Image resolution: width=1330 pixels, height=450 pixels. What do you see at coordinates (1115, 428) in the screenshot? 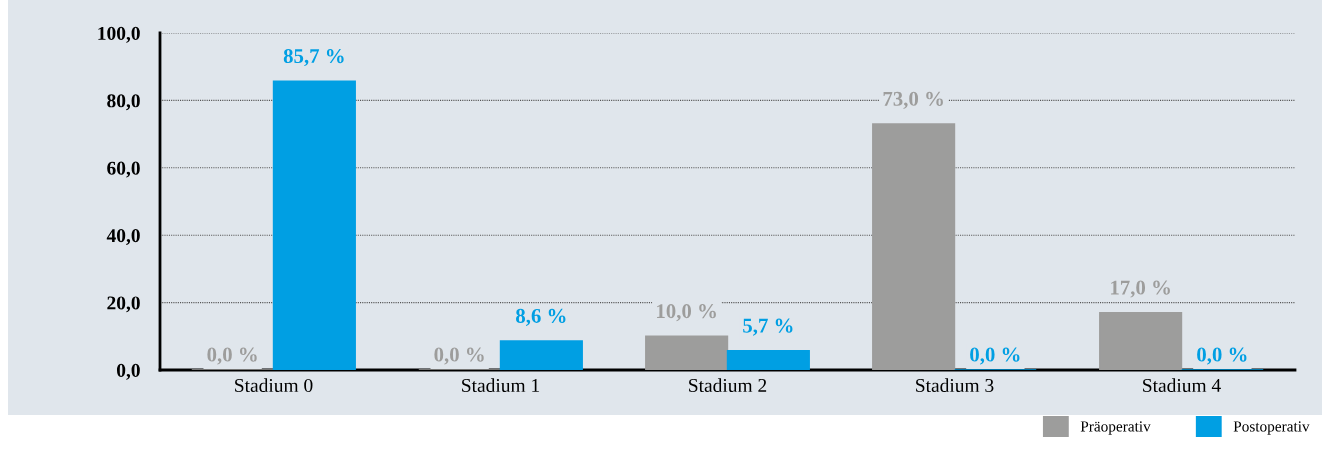
I see `legend-label: Präoperativ` at bounding box center [1115, 428].